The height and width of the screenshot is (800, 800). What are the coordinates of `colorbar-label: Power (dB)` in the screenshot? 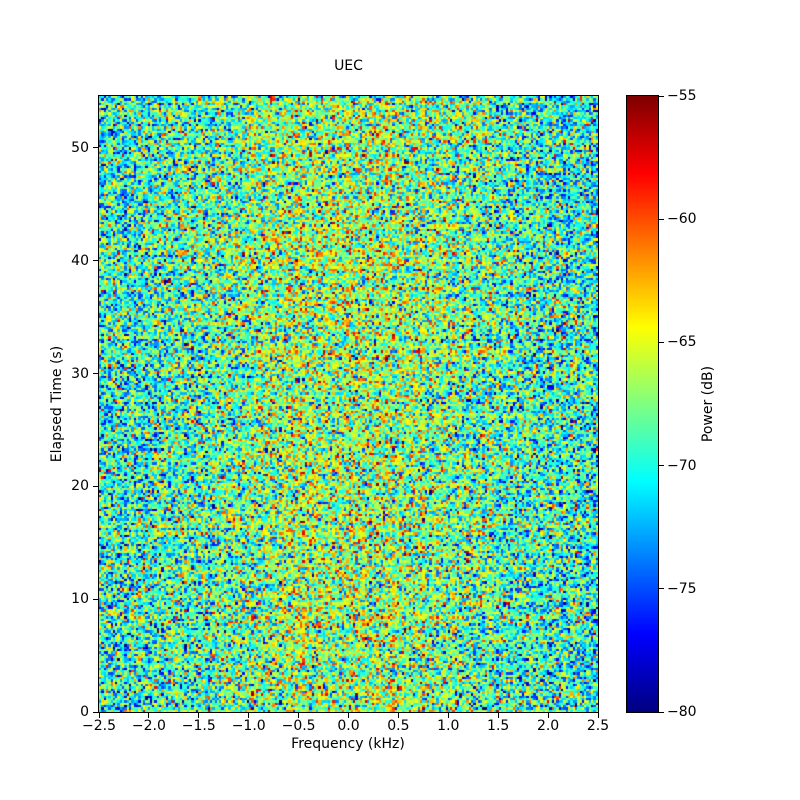 It's located at (708, 404).